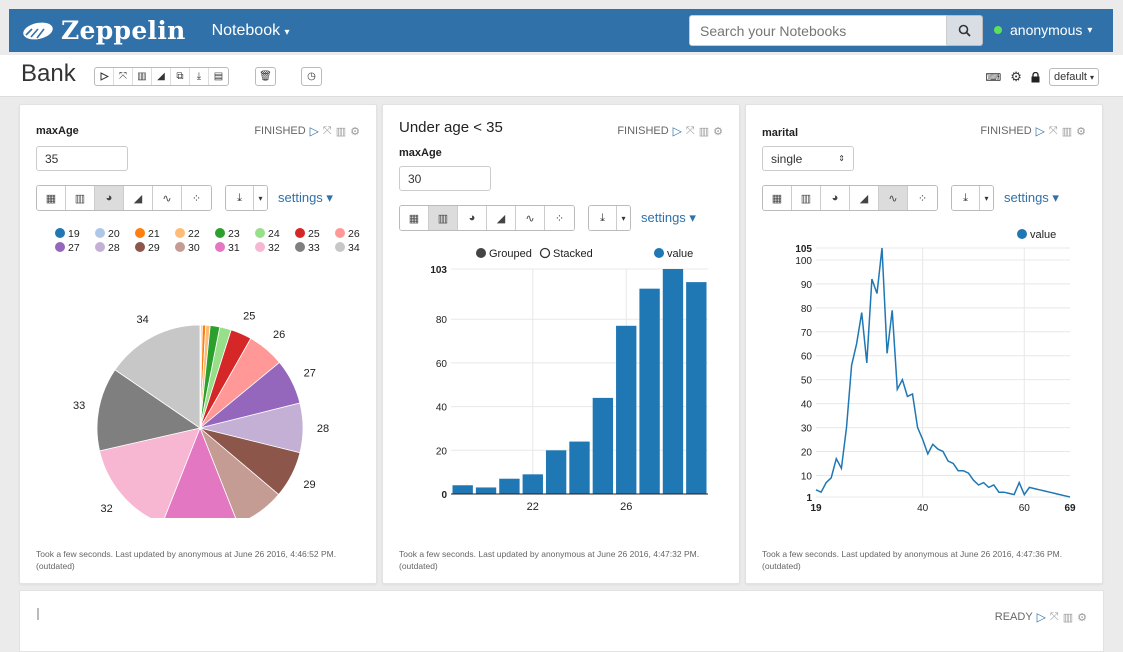 The image size is (1123, 652). What do you see at coordinates (993, 77) in the screenshot?
I see `keyboard-icon: ⌨` at bounding box center [993, 77].